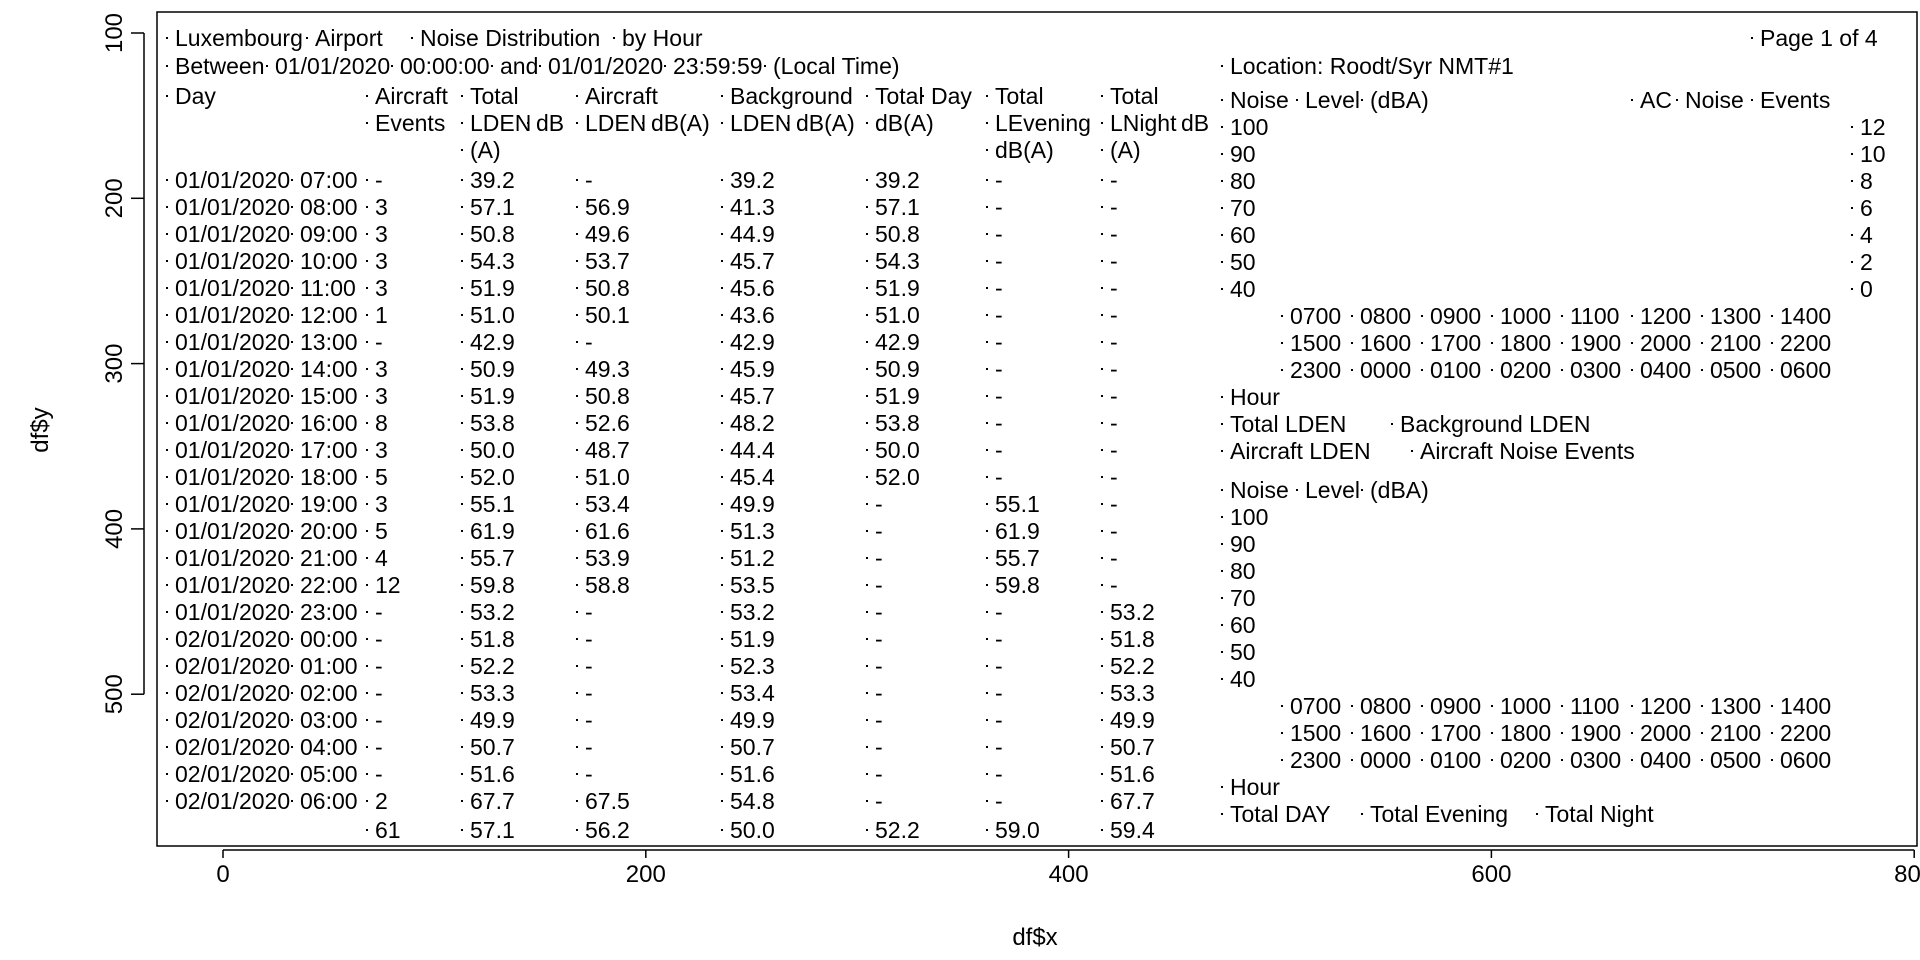 Image resolution: width=1920 pixels, height=960 pixels. Describe the element at coordinates (752, 639) in the screenshot. I see `cell-background: 51.9` at that location.